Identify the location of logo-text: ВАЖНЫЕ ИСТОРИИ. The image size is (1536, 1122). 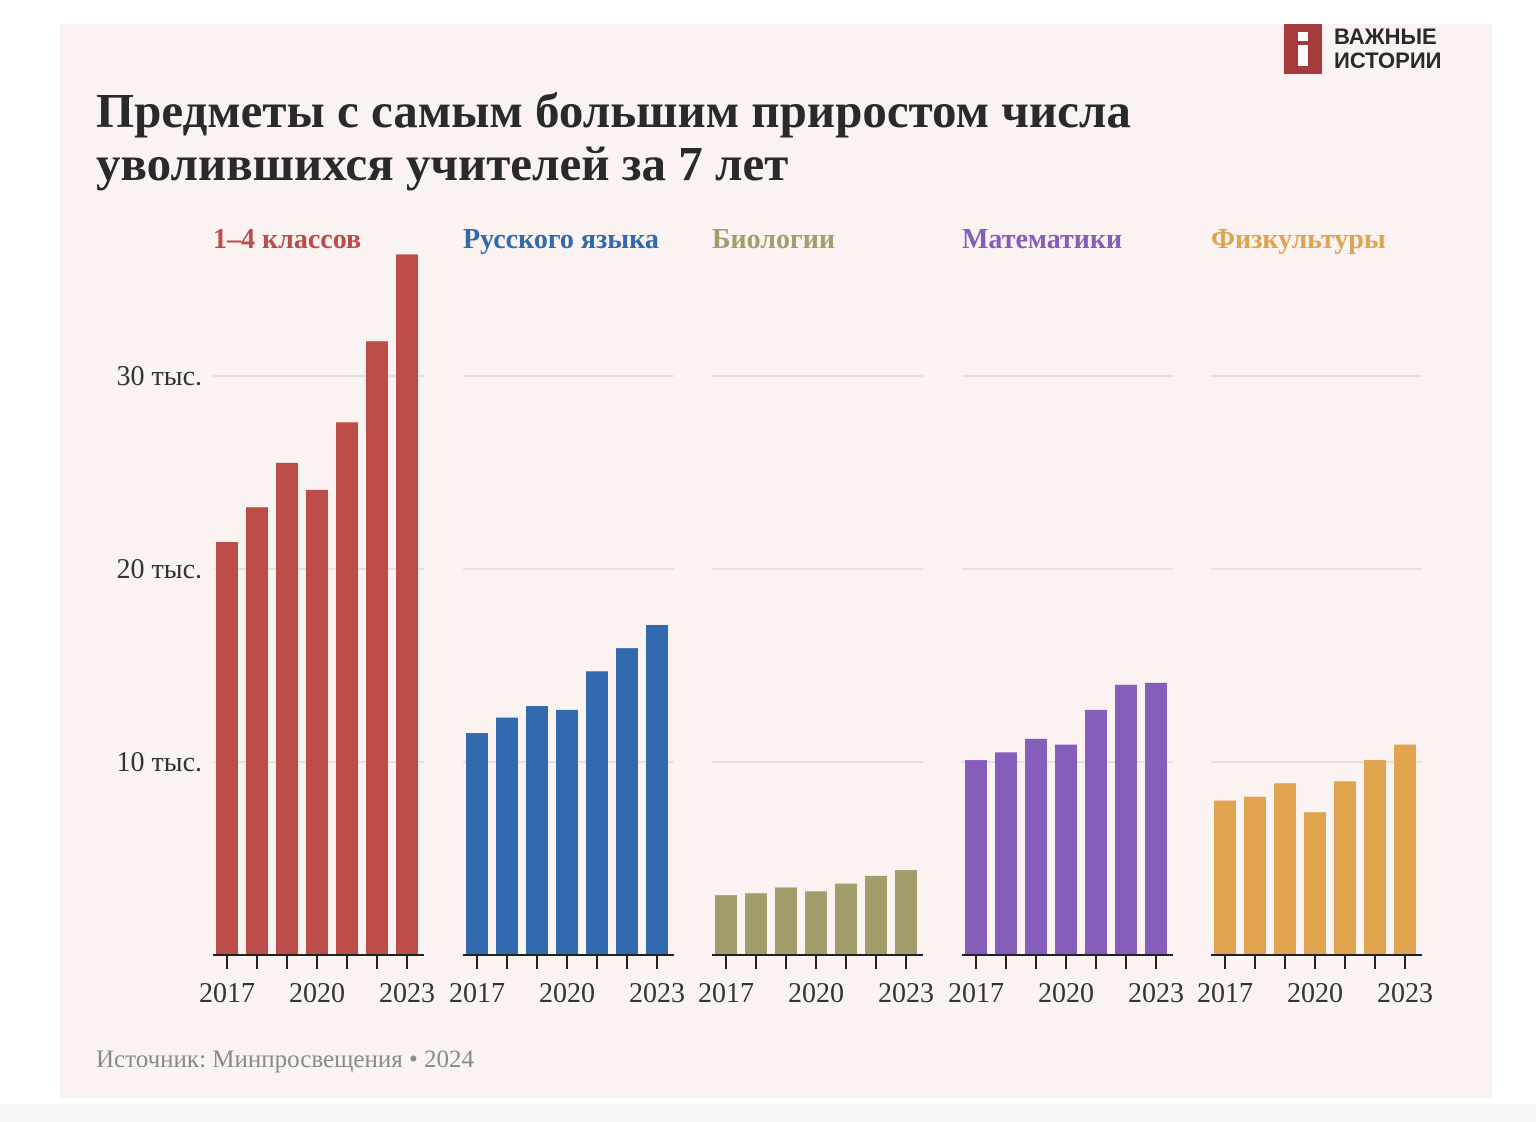
(1387, 49).